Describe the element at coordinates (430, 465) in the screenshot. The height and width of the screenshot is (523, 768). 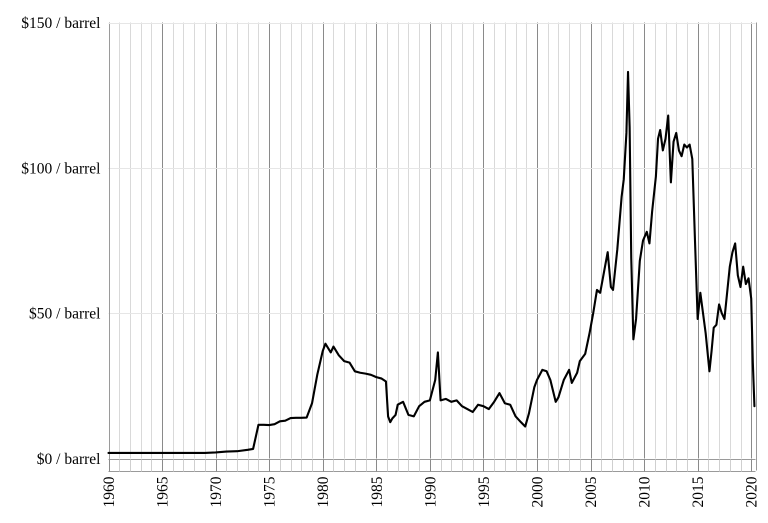
I see `x-axis-tick-marks` at that location.